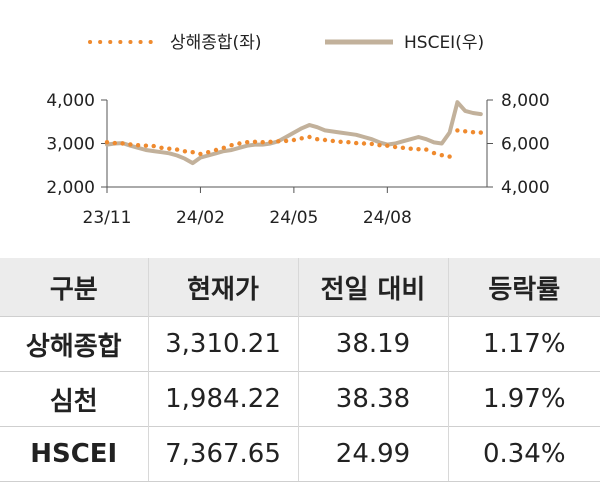  I want to click on table-row: HSCEI 7,367.65 24.99 0.34%, so click(300, 454).